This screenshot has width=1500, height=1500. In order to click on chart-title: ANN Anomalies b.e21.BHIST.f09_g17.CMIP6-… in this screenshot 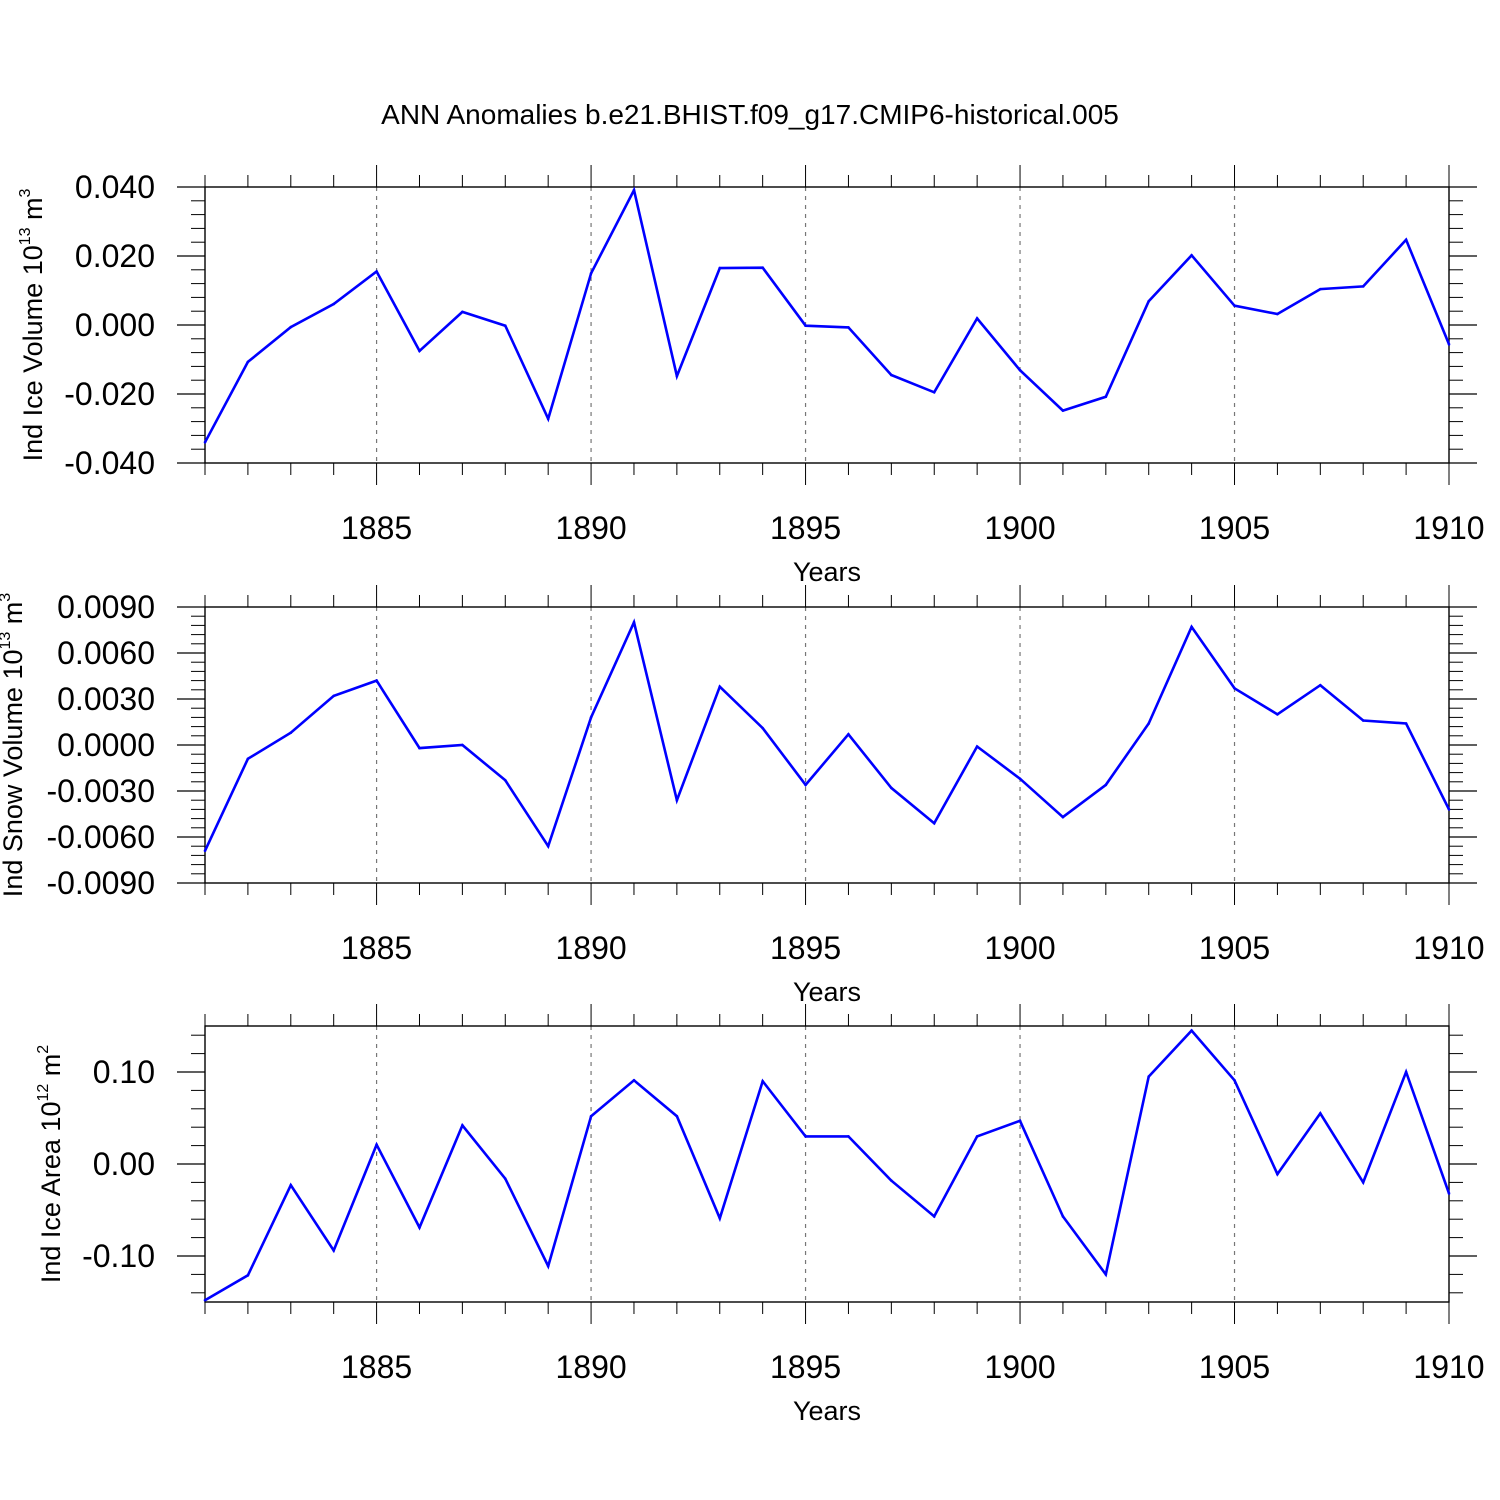, I will do `click(750, 114)`.